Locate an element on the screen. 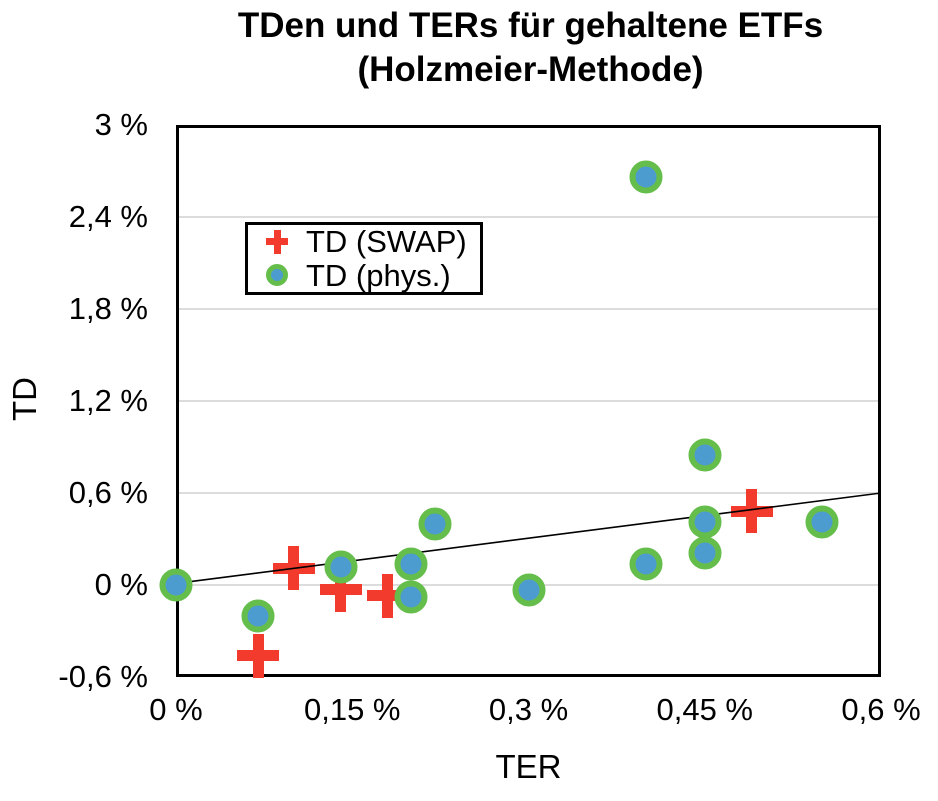 The width and height of the screenshot is (938, 801). x-tick-label: 0,45 % is located at coordinates (704, 709).